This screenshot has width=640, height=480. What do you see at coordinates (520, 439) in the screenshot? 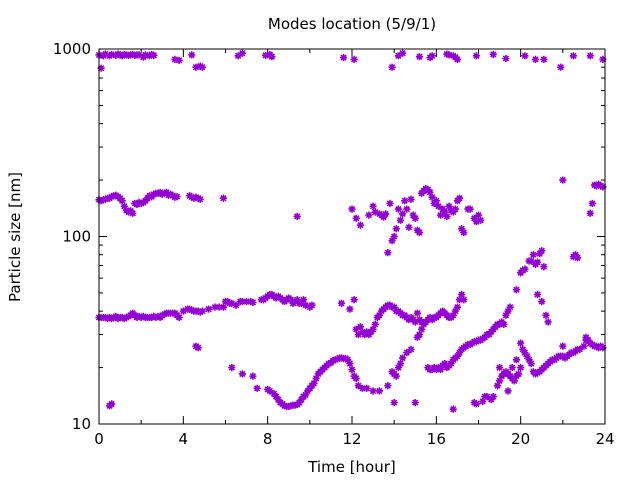
I see `x-tick-label: 20` at bounding box center [520, 439].